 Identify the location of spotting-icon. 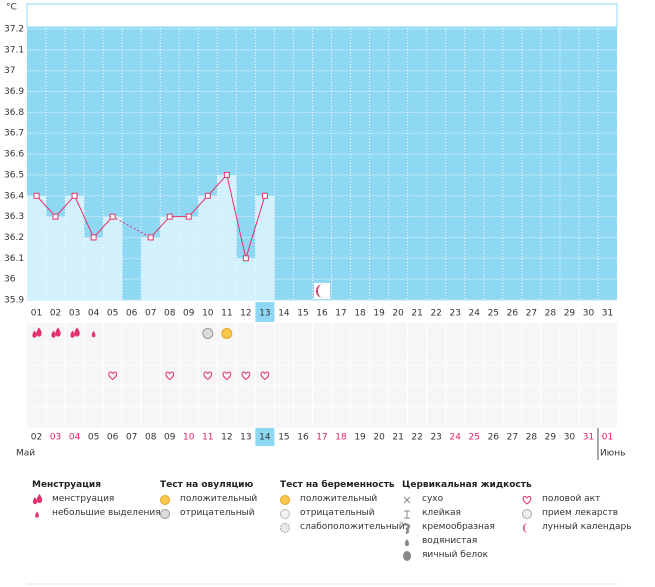
(93, 334).